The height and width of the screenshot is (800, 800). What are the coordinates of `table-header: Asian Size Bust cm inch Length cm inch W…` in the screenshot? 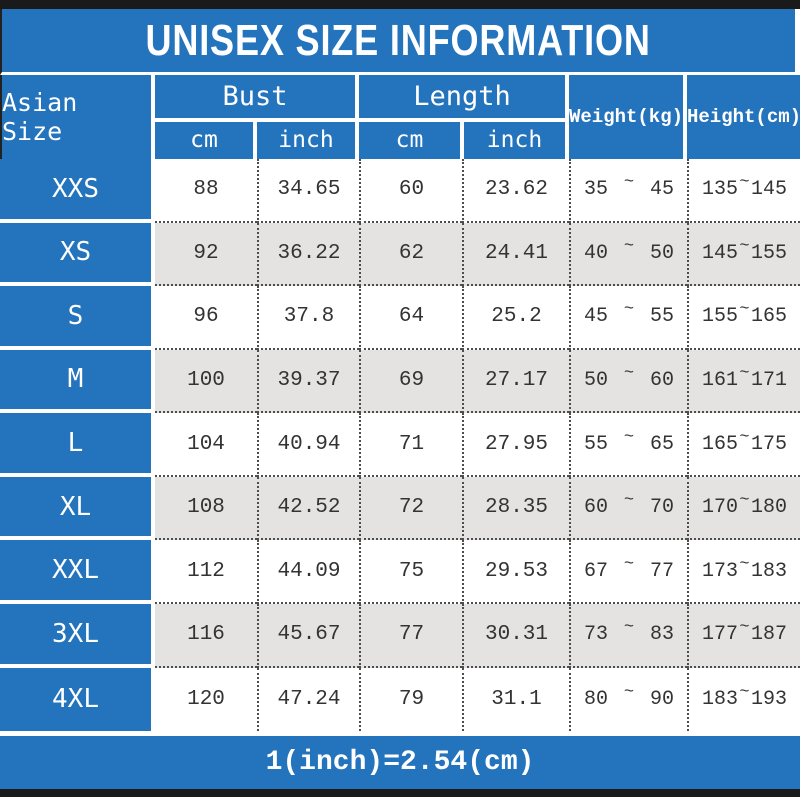 It's located at (400, 117).